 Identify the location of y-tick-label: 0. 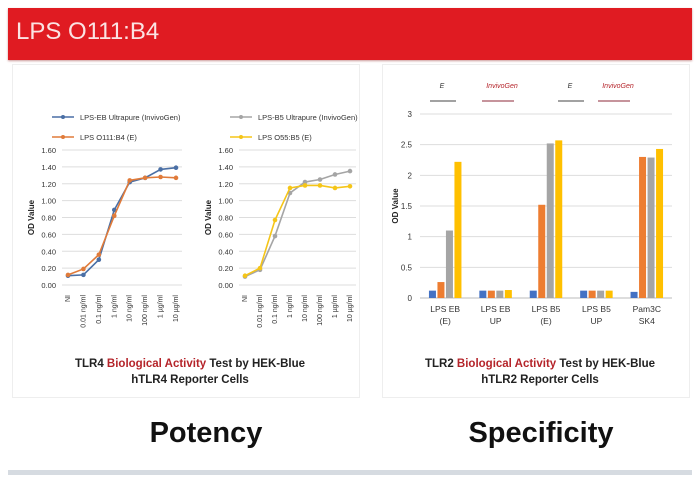
(410, 298).